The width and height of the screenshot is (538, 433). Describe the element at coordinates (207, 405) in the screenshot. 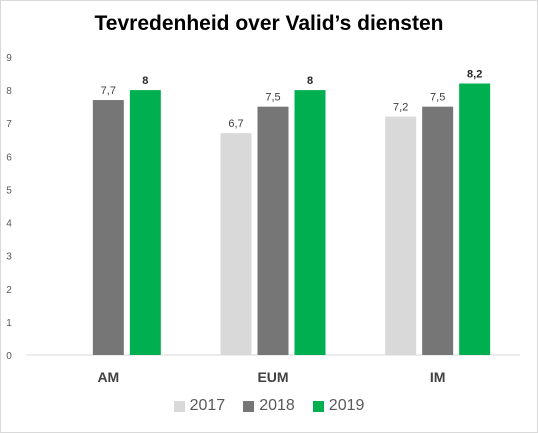

I see `legend-label: 2017` at that location.